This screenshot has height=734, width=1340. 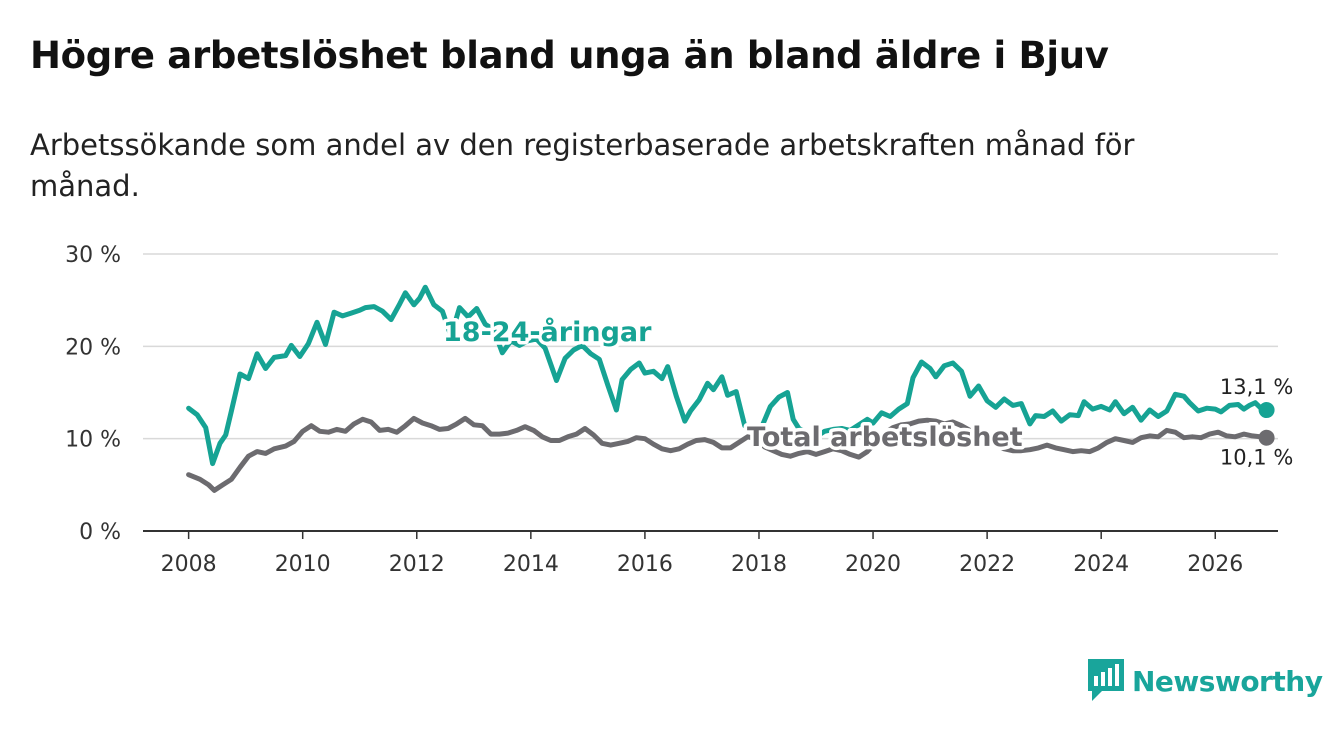 What do you see at coordinates (1106, 680) in the screenshot?
I see `bar-chart-speech-icon` at bounding box center [1106, 680].